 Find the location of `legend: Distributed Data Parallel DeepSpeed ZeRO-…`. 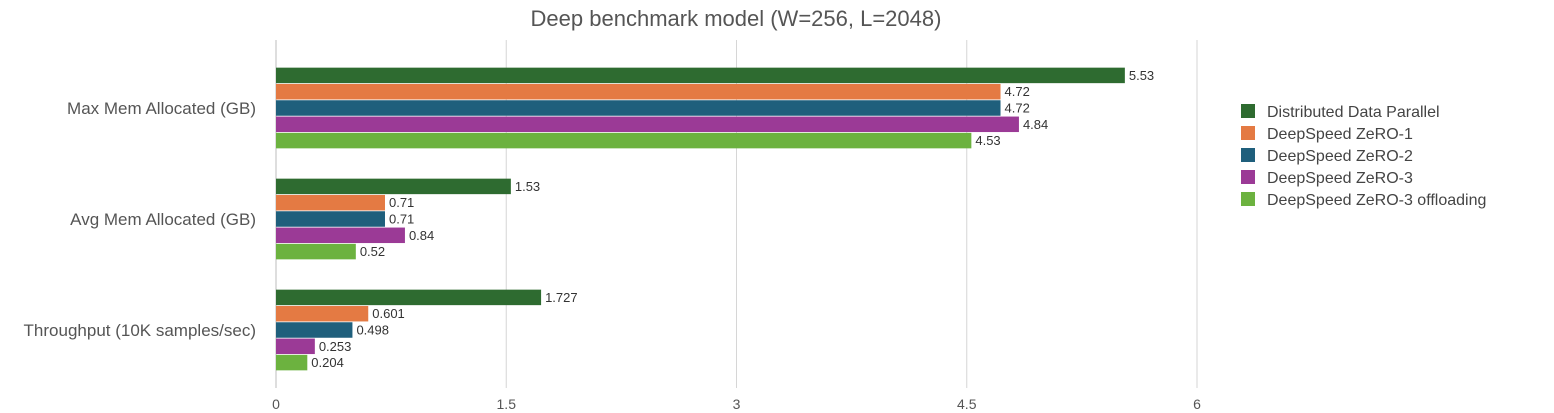

legend: Distributed Data Parallel DeepSpeed ZeRO-… is located at coordinates (1363, 156).